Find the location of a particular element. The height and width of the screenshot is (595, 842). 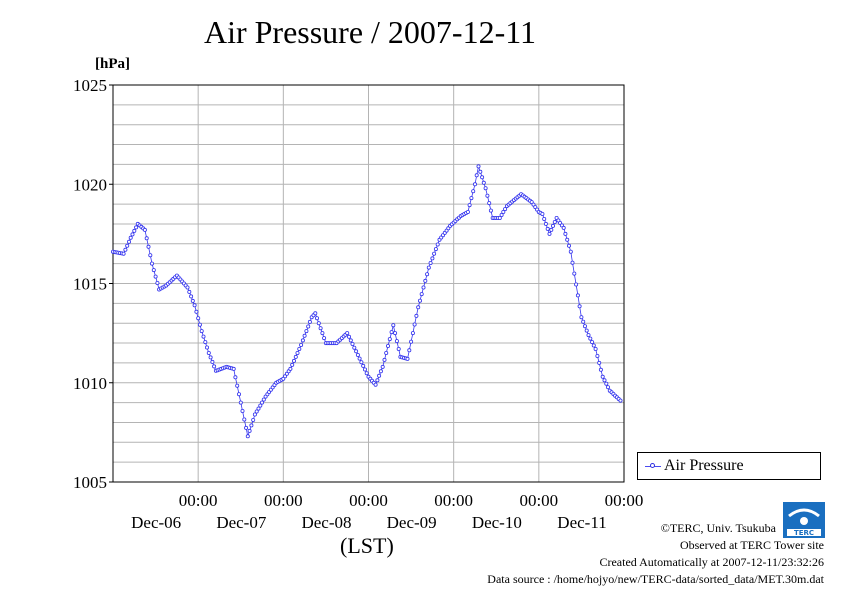

legend: Air Pressure is located at coordinates (729, 466).